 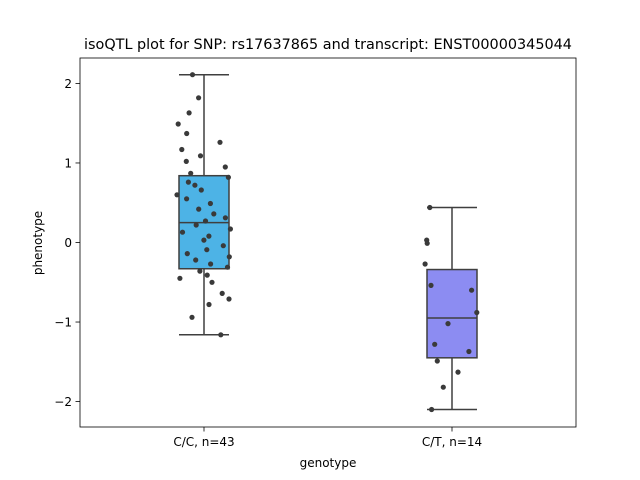 I want to click on x-tick-label: C/T, n=14, so click(x=452, y=442).